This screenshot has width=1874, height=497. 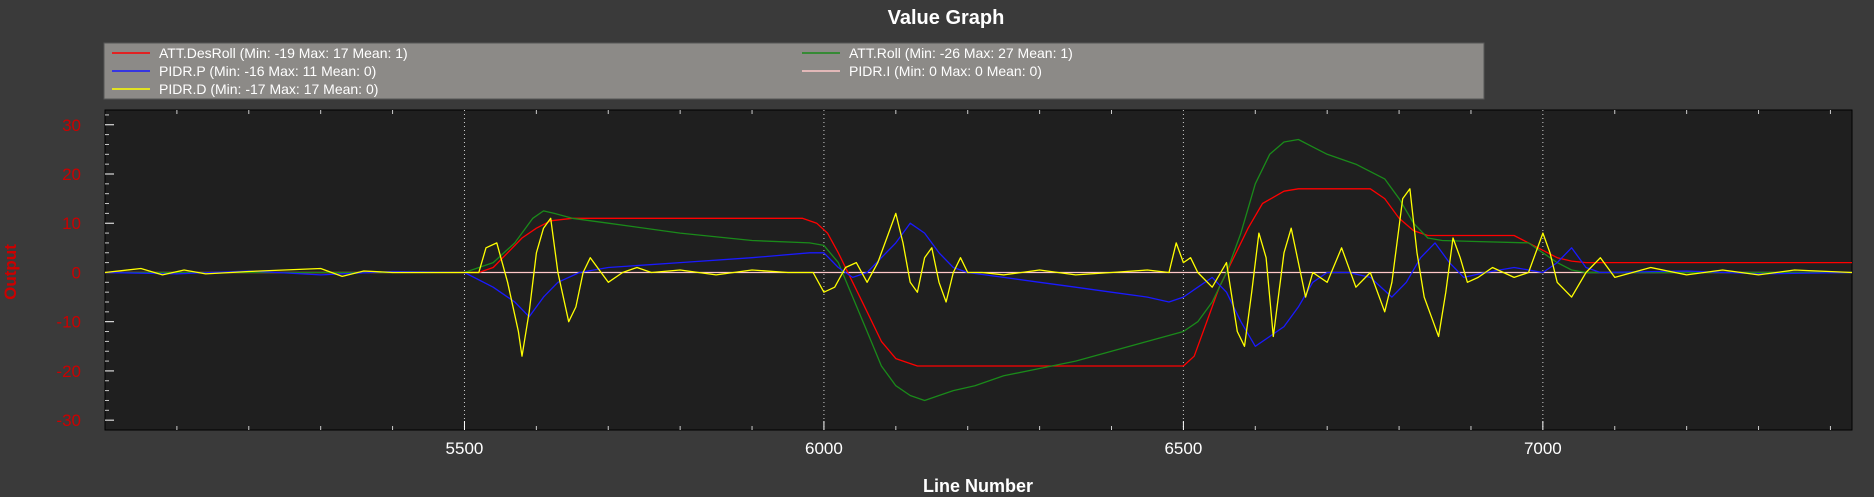 I want to click on y-tick-label: 0, so click(x=76, y=272).